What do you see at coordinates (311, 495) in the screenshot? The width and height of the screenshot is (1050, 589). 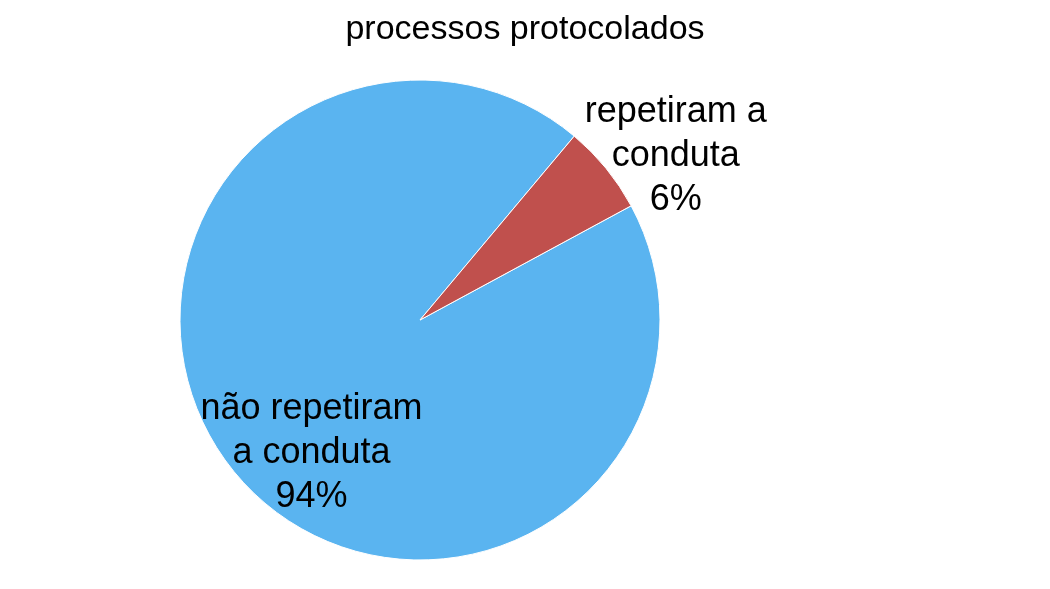 I see `data-label: 94%` at bounding box center [311, 495].